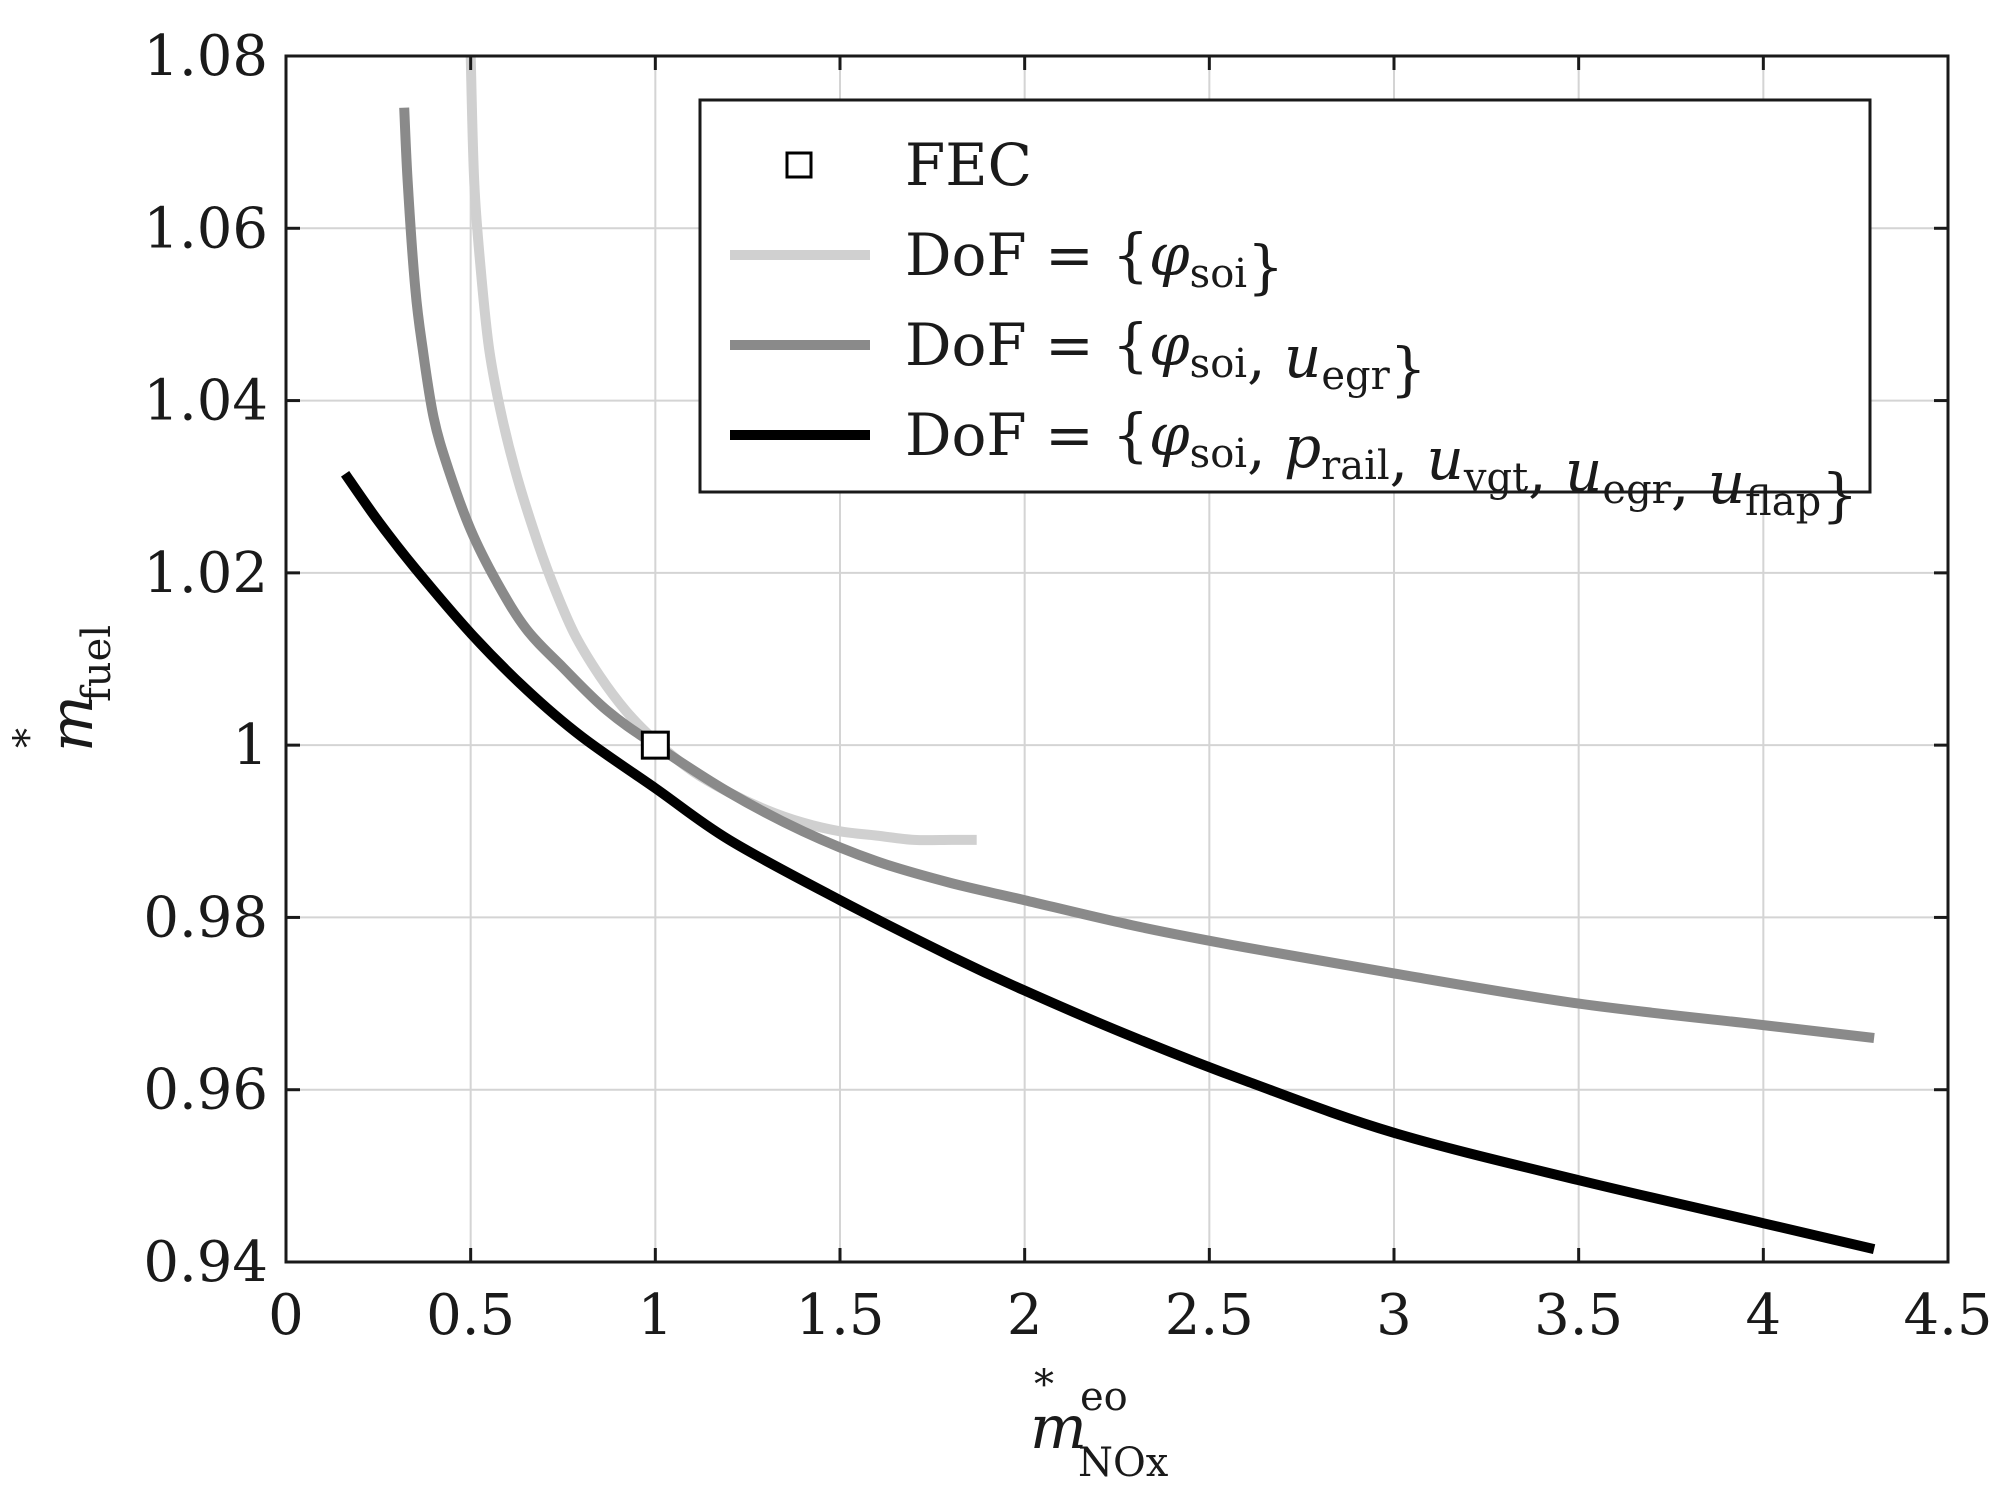 The height and width of the screenshot is (1510, 2004). I want to click on fec-layer, so click(655, 745).